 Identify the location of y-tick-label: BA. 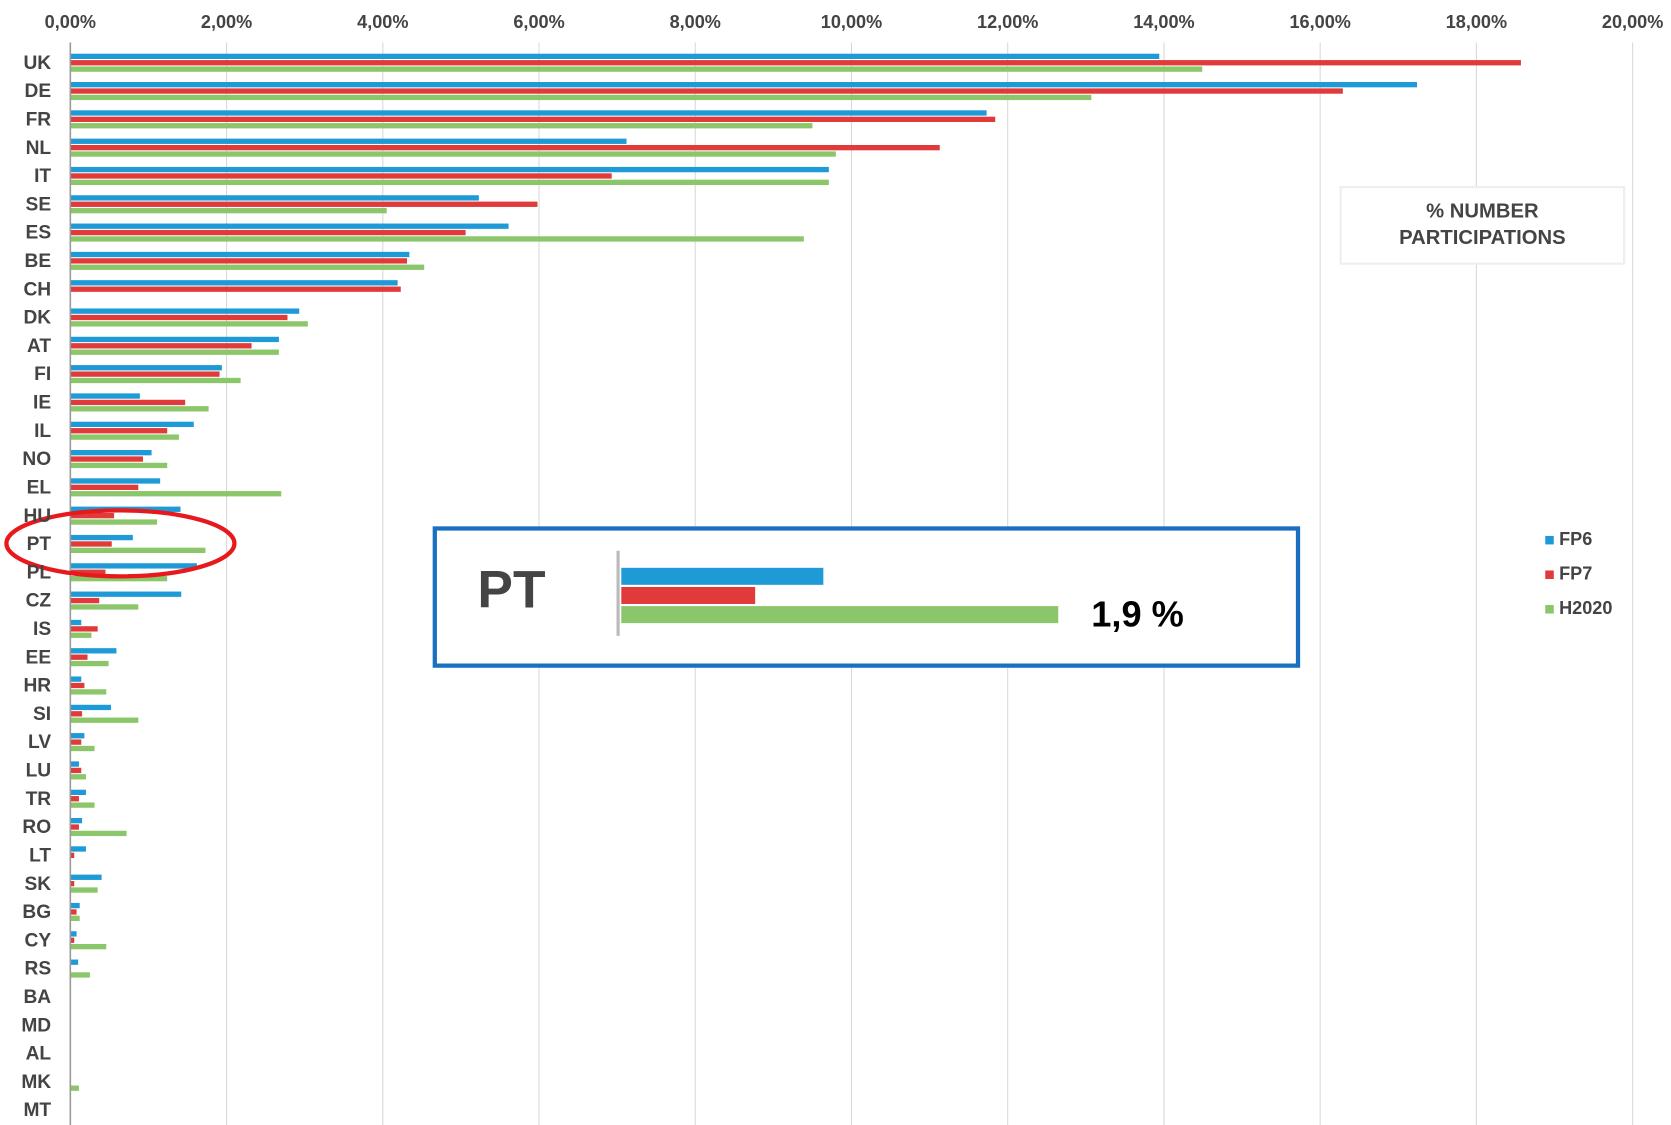
(37, 997).